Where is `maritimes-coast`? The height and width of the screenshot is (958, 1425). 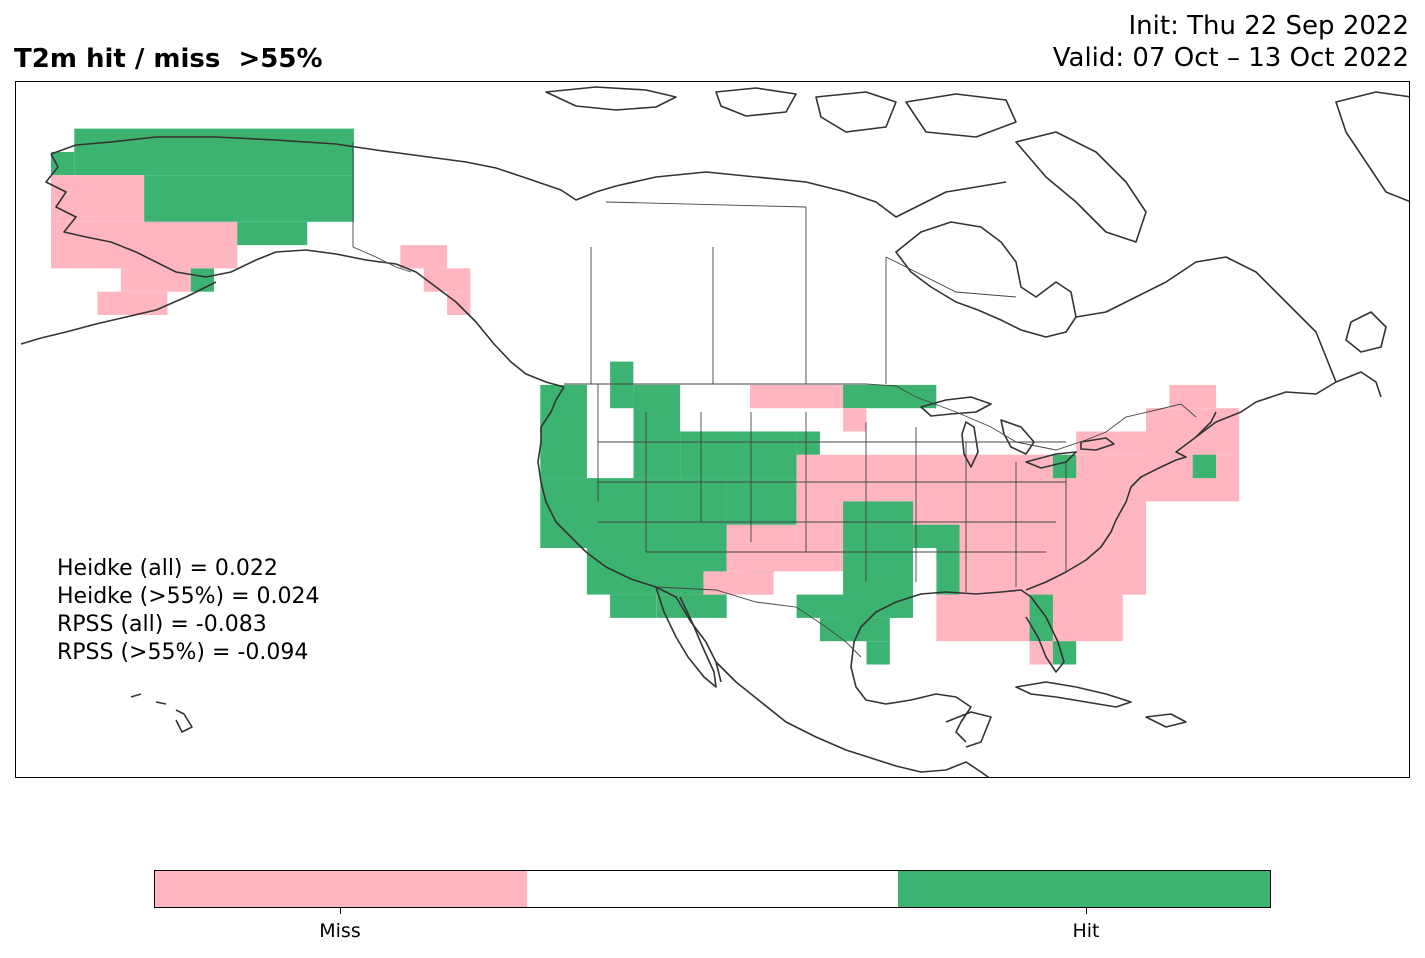 maritimes-coast is located at coordinates (1288, 404).